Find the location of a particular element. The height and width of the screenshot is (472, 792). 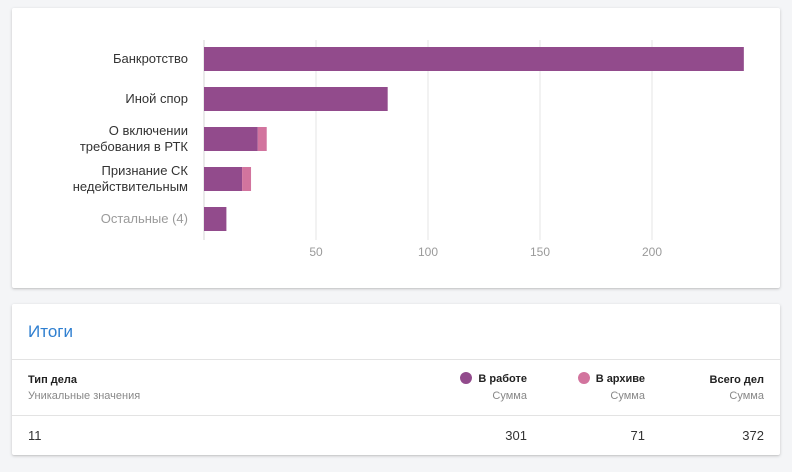

category-label: Остальные (4) is located at coordinates (144, 218).